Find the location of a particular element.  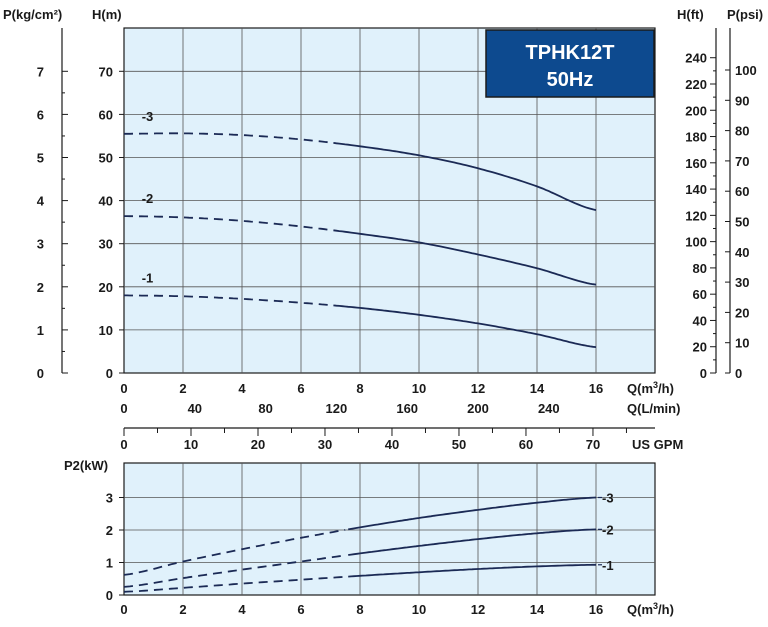

head-m-axis-label: H(m) is located at coordinates (107, 14).